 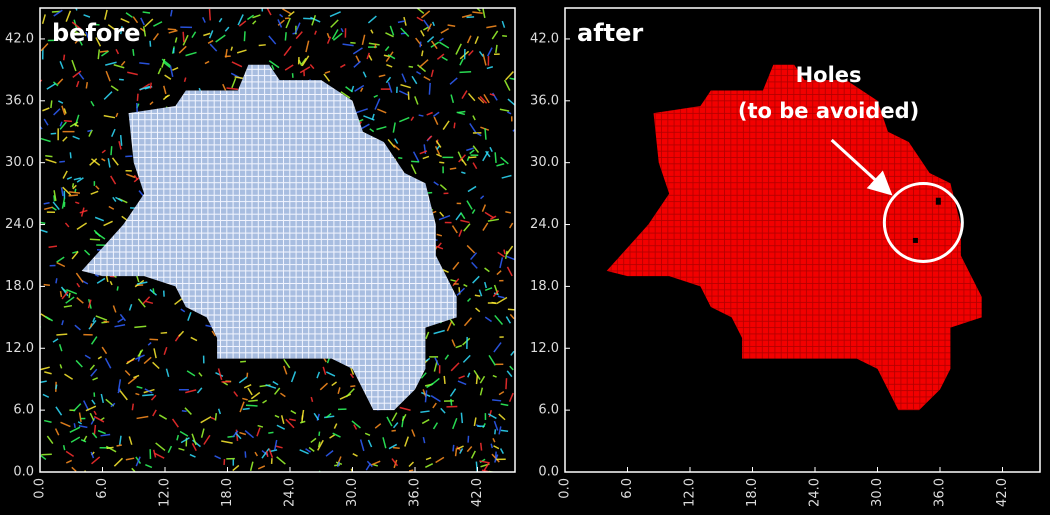 What do you see at coordinates (352, 492) in the screenshot?
I see `x-tick-label: 30.0` at bounding box center [352, 492].